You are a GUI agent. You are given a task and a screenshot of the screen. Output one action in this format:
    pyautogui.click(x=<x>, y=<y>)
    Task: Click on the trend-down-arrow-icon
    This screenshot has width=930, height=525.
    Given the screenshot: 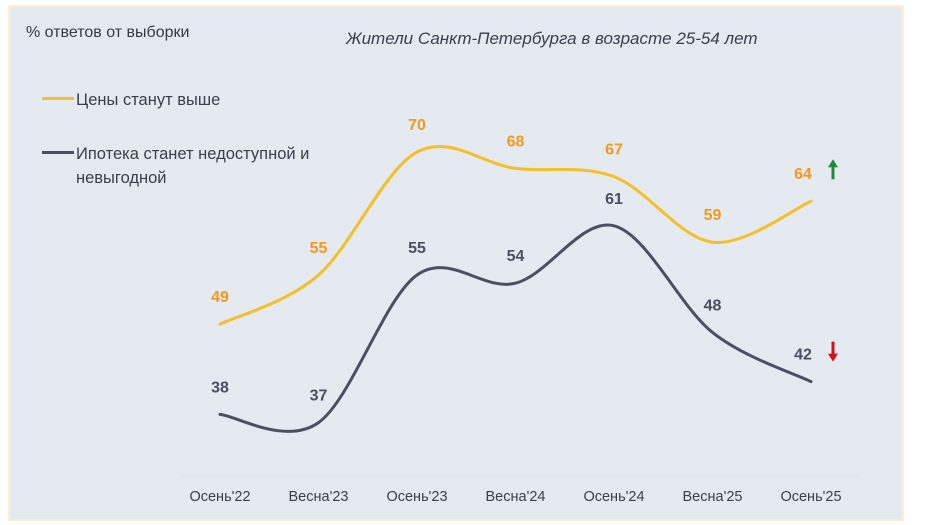 What is the action you would take?
    pyautogui.click(x=833, y=351)
    